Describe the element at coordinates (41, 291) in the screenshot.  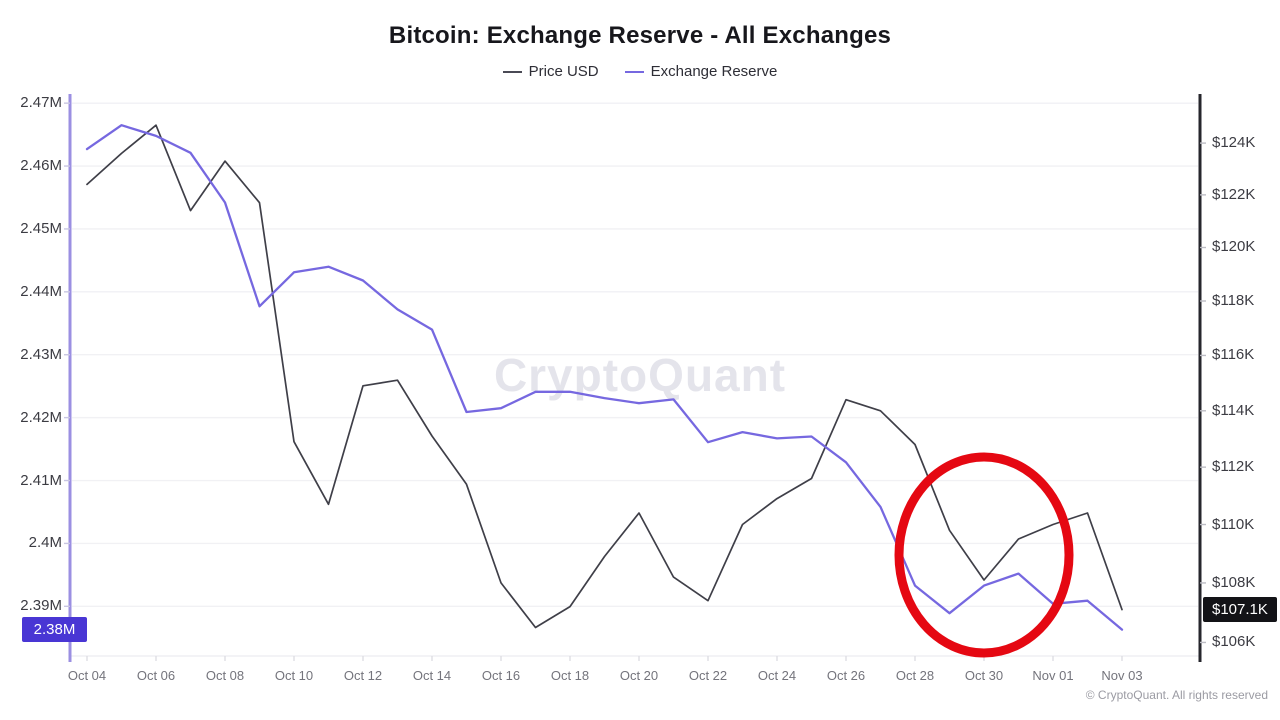
I see `left-axis-tick-label: 2.44M` at that location.